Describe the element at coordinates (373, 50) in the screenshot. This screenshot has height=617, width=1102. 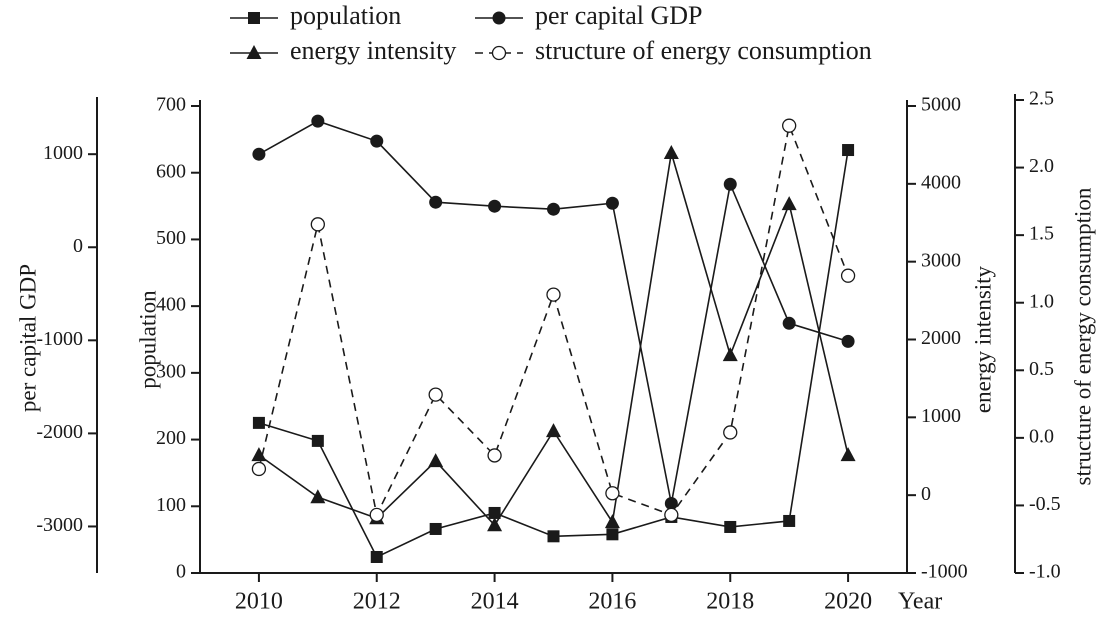
I see `legend-label: energy intensity` at that location.